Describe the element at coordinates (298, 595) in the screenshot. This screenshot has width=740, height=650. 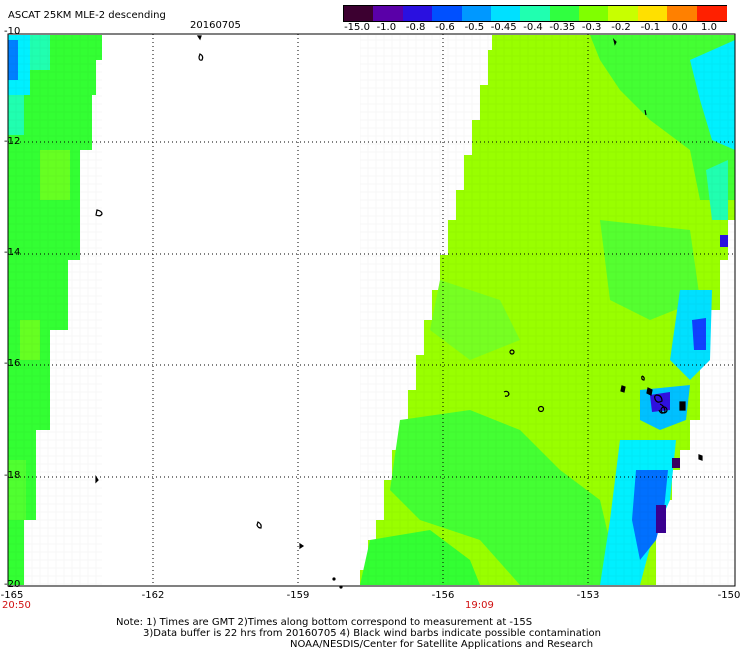
I see `lon-label: -159` at that location.